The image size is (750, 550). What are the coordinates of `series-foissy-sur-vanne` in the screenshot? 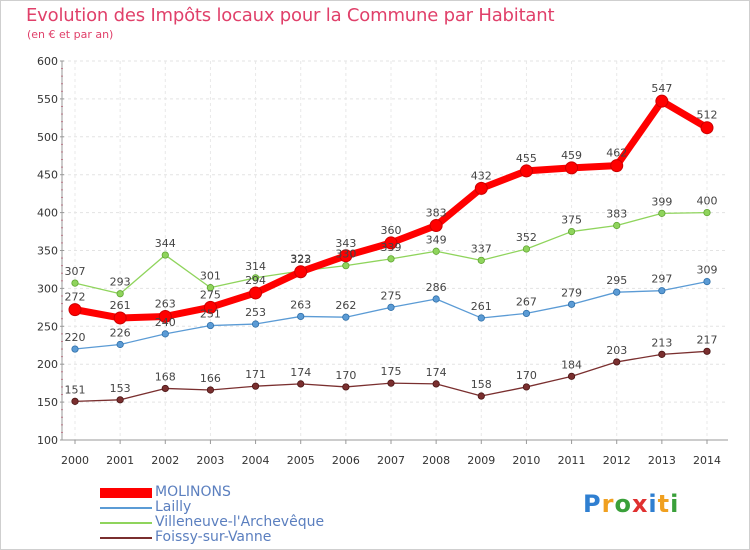 It's located at (391, 376).